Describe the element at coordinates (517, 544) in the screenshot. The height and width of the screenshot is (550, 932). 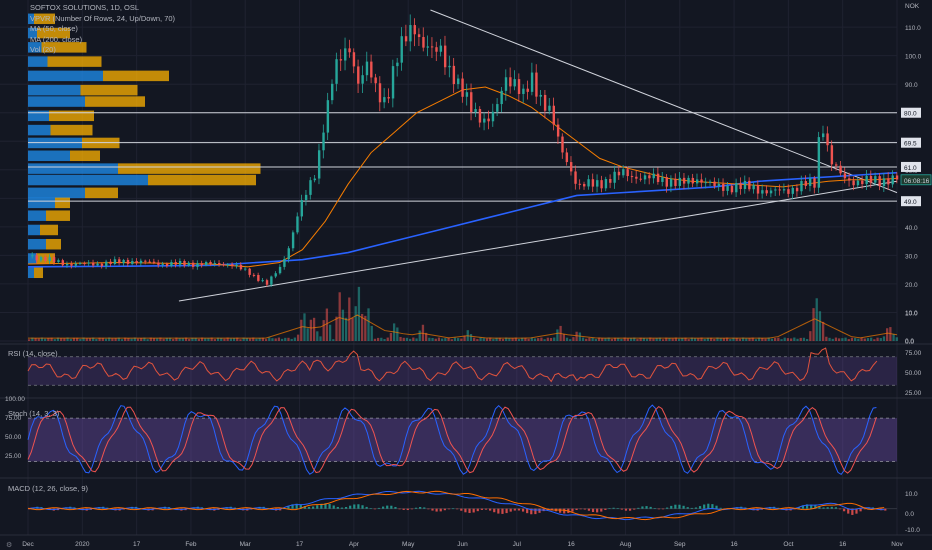
I see `time-tick-label: Jul` at that location.